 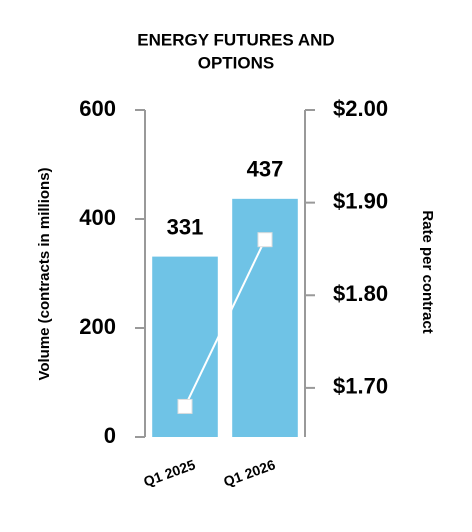 What do you see at coordinates (185, 226) in the screenshot?
I see `data-label: 331` at bounding box center [185, 226].